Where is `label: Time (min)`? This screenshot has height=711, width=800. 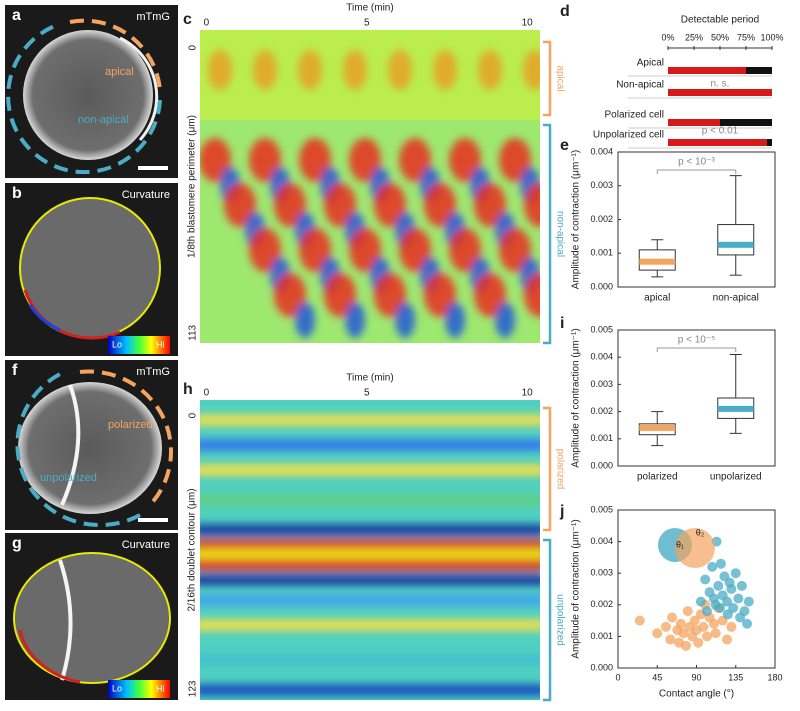 label: Time (min) is located at coordinates (369, 378).